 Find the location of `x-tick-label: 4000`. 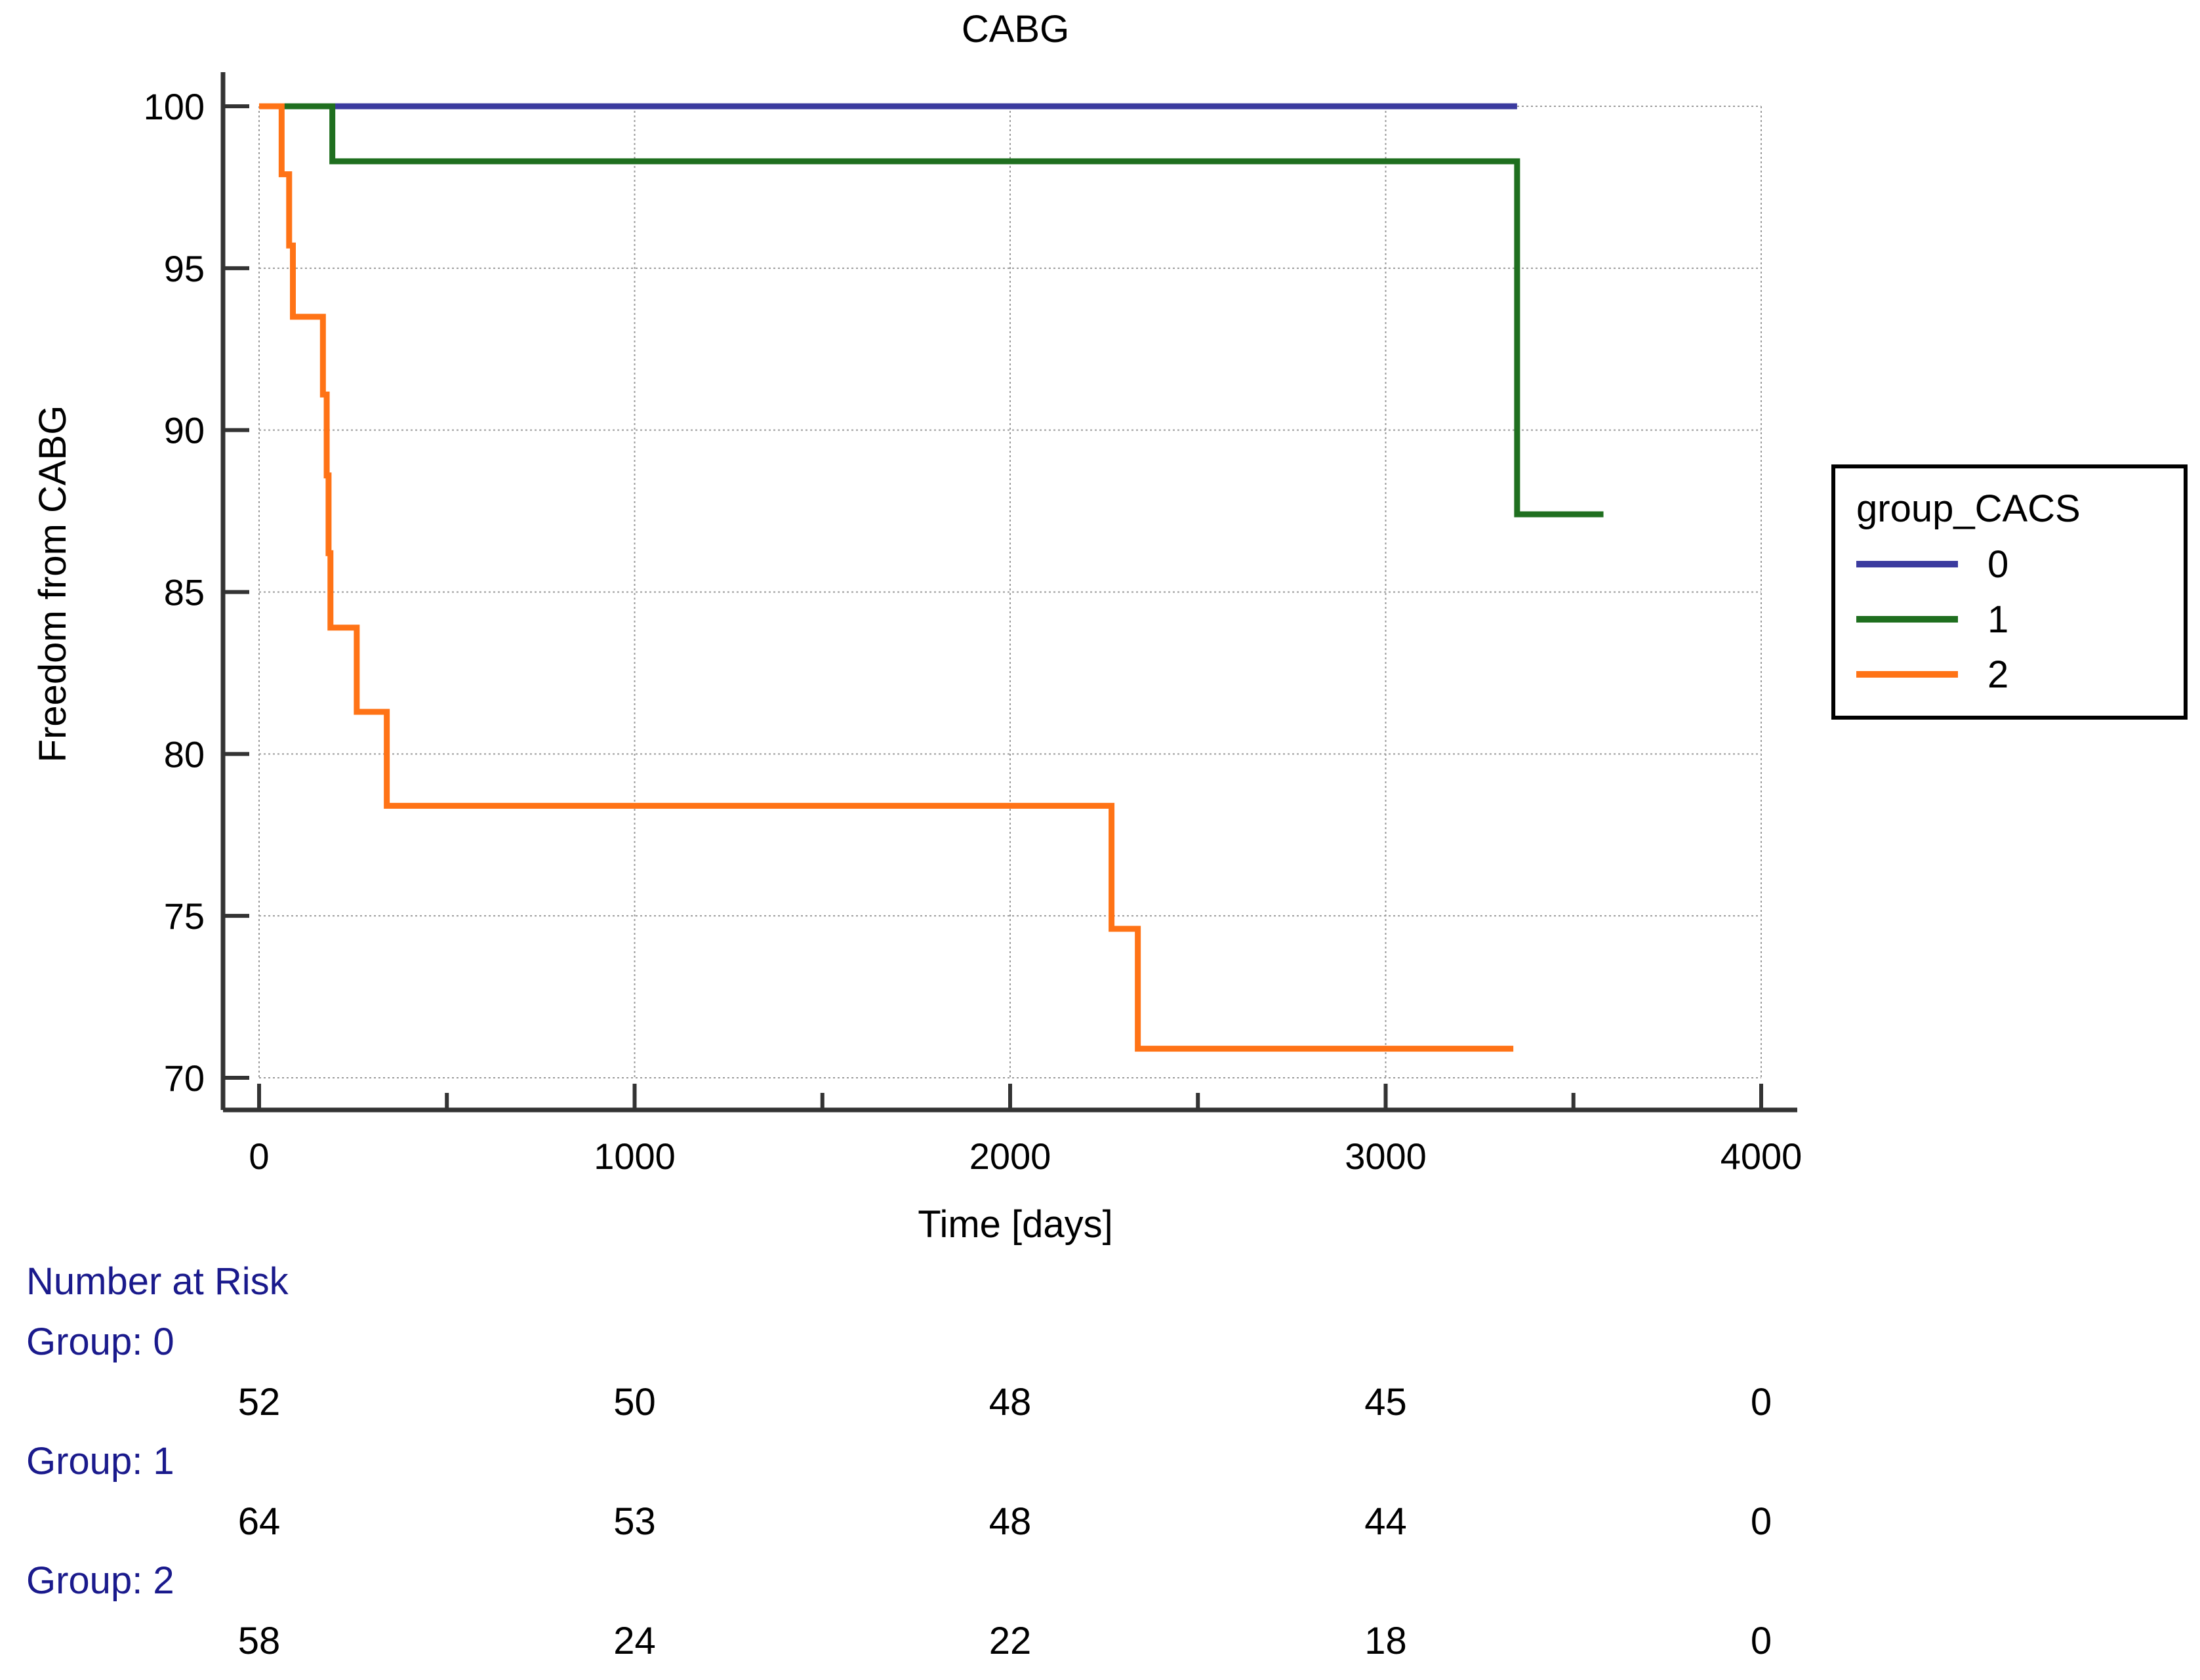

x-tick-label: 4000 is located at coordinates (1762, 1156).